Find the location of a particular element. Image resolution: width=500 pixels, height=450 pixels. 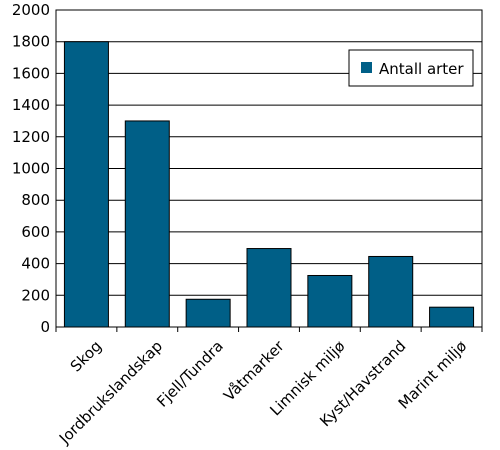

legend-swatch is located at coordinates (366, 67).